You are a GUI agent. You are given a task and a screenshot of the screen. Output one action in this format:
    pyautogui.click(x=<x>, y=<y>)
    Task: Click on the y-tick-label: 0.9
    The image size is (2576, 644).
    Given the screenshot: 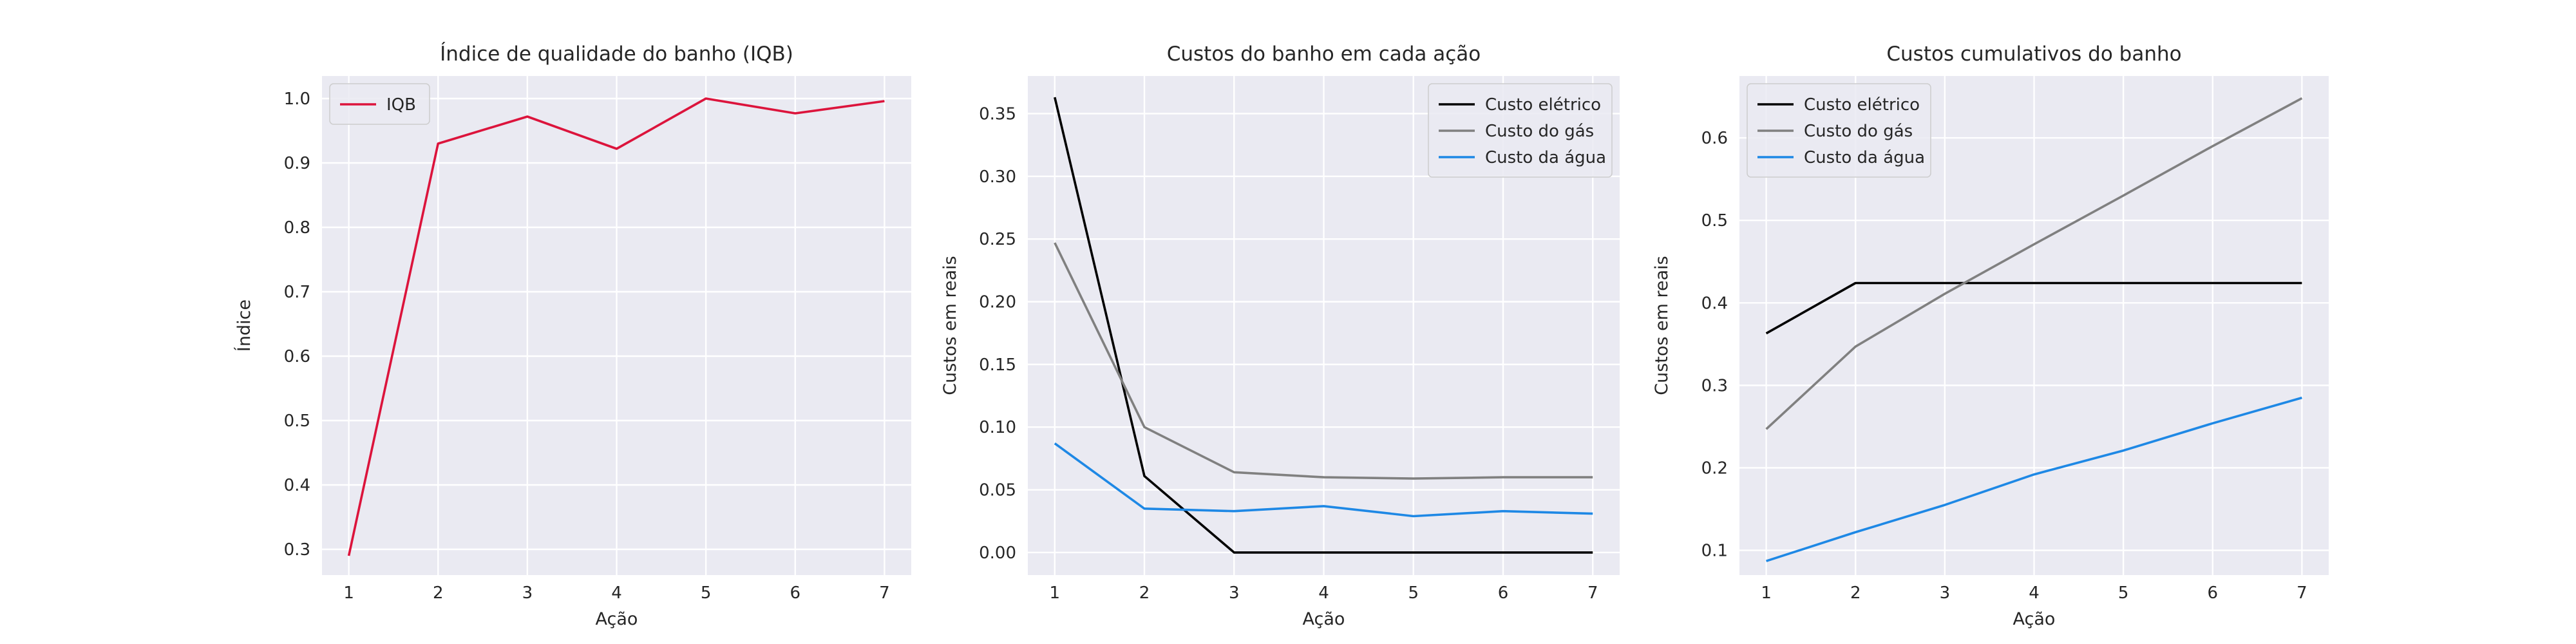 What is the action you would take?
    pyautogui.click(x=297, y=163)
    